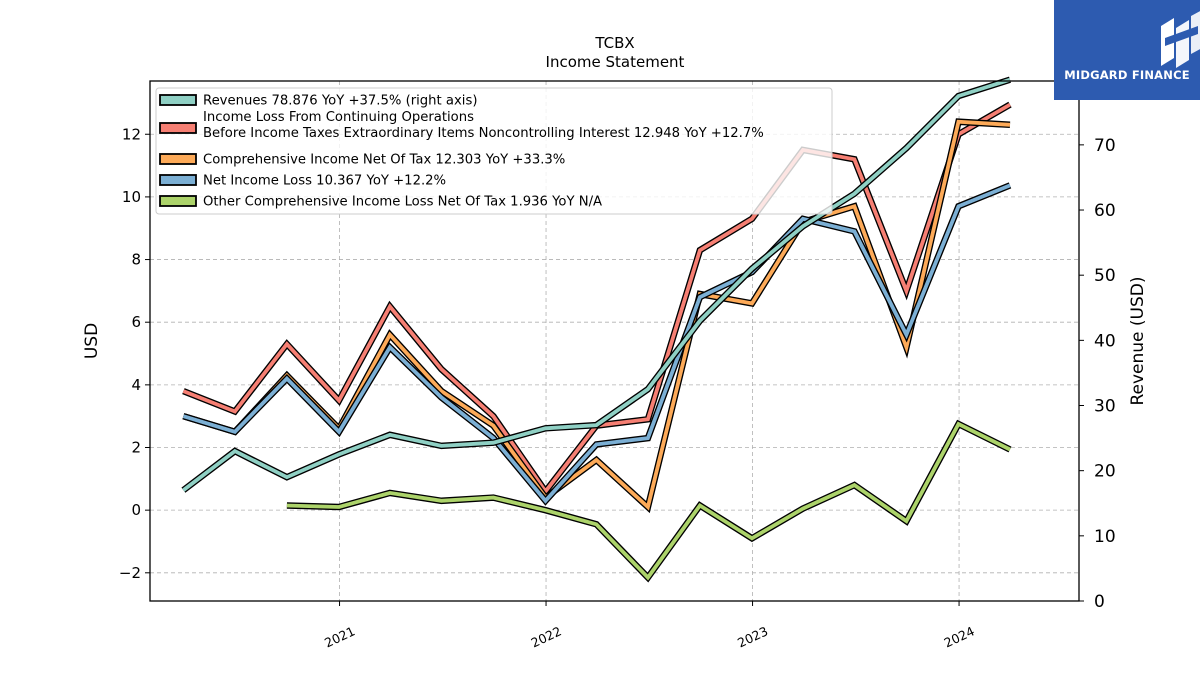  I want to click on x-tick-label: 2021, so click(339, 636).